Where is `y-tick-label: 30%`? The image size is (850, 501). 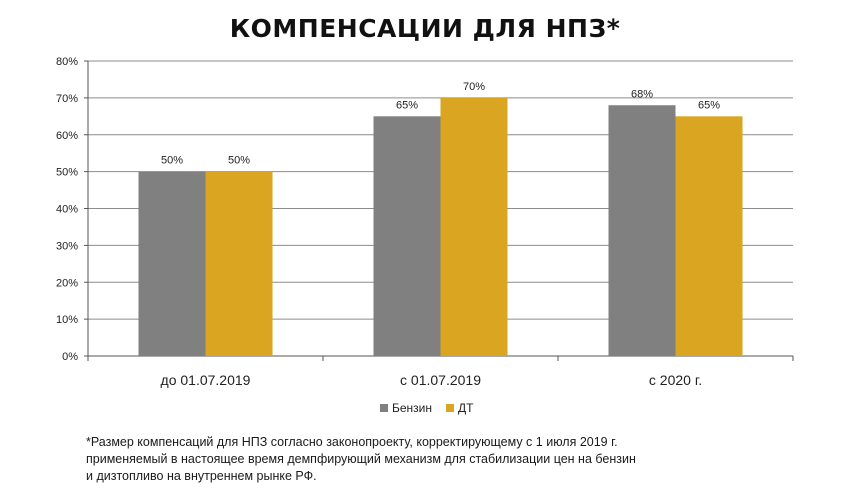
y-tick-label: 30% is located at coordinates (67, 246).